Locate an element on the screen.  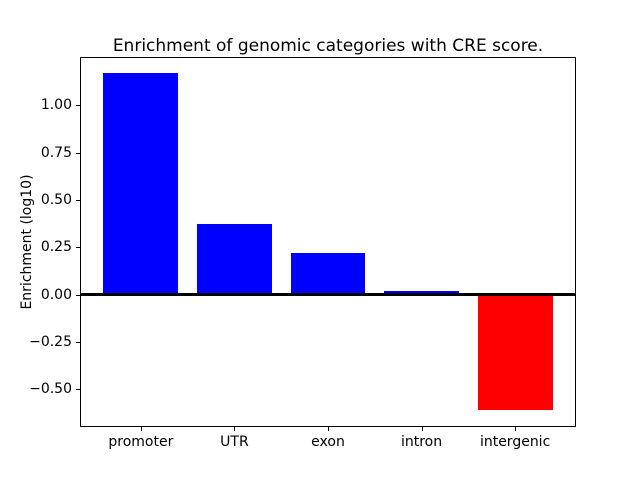
x-tick-label-exon: exon is located at coordinates (328, 442).